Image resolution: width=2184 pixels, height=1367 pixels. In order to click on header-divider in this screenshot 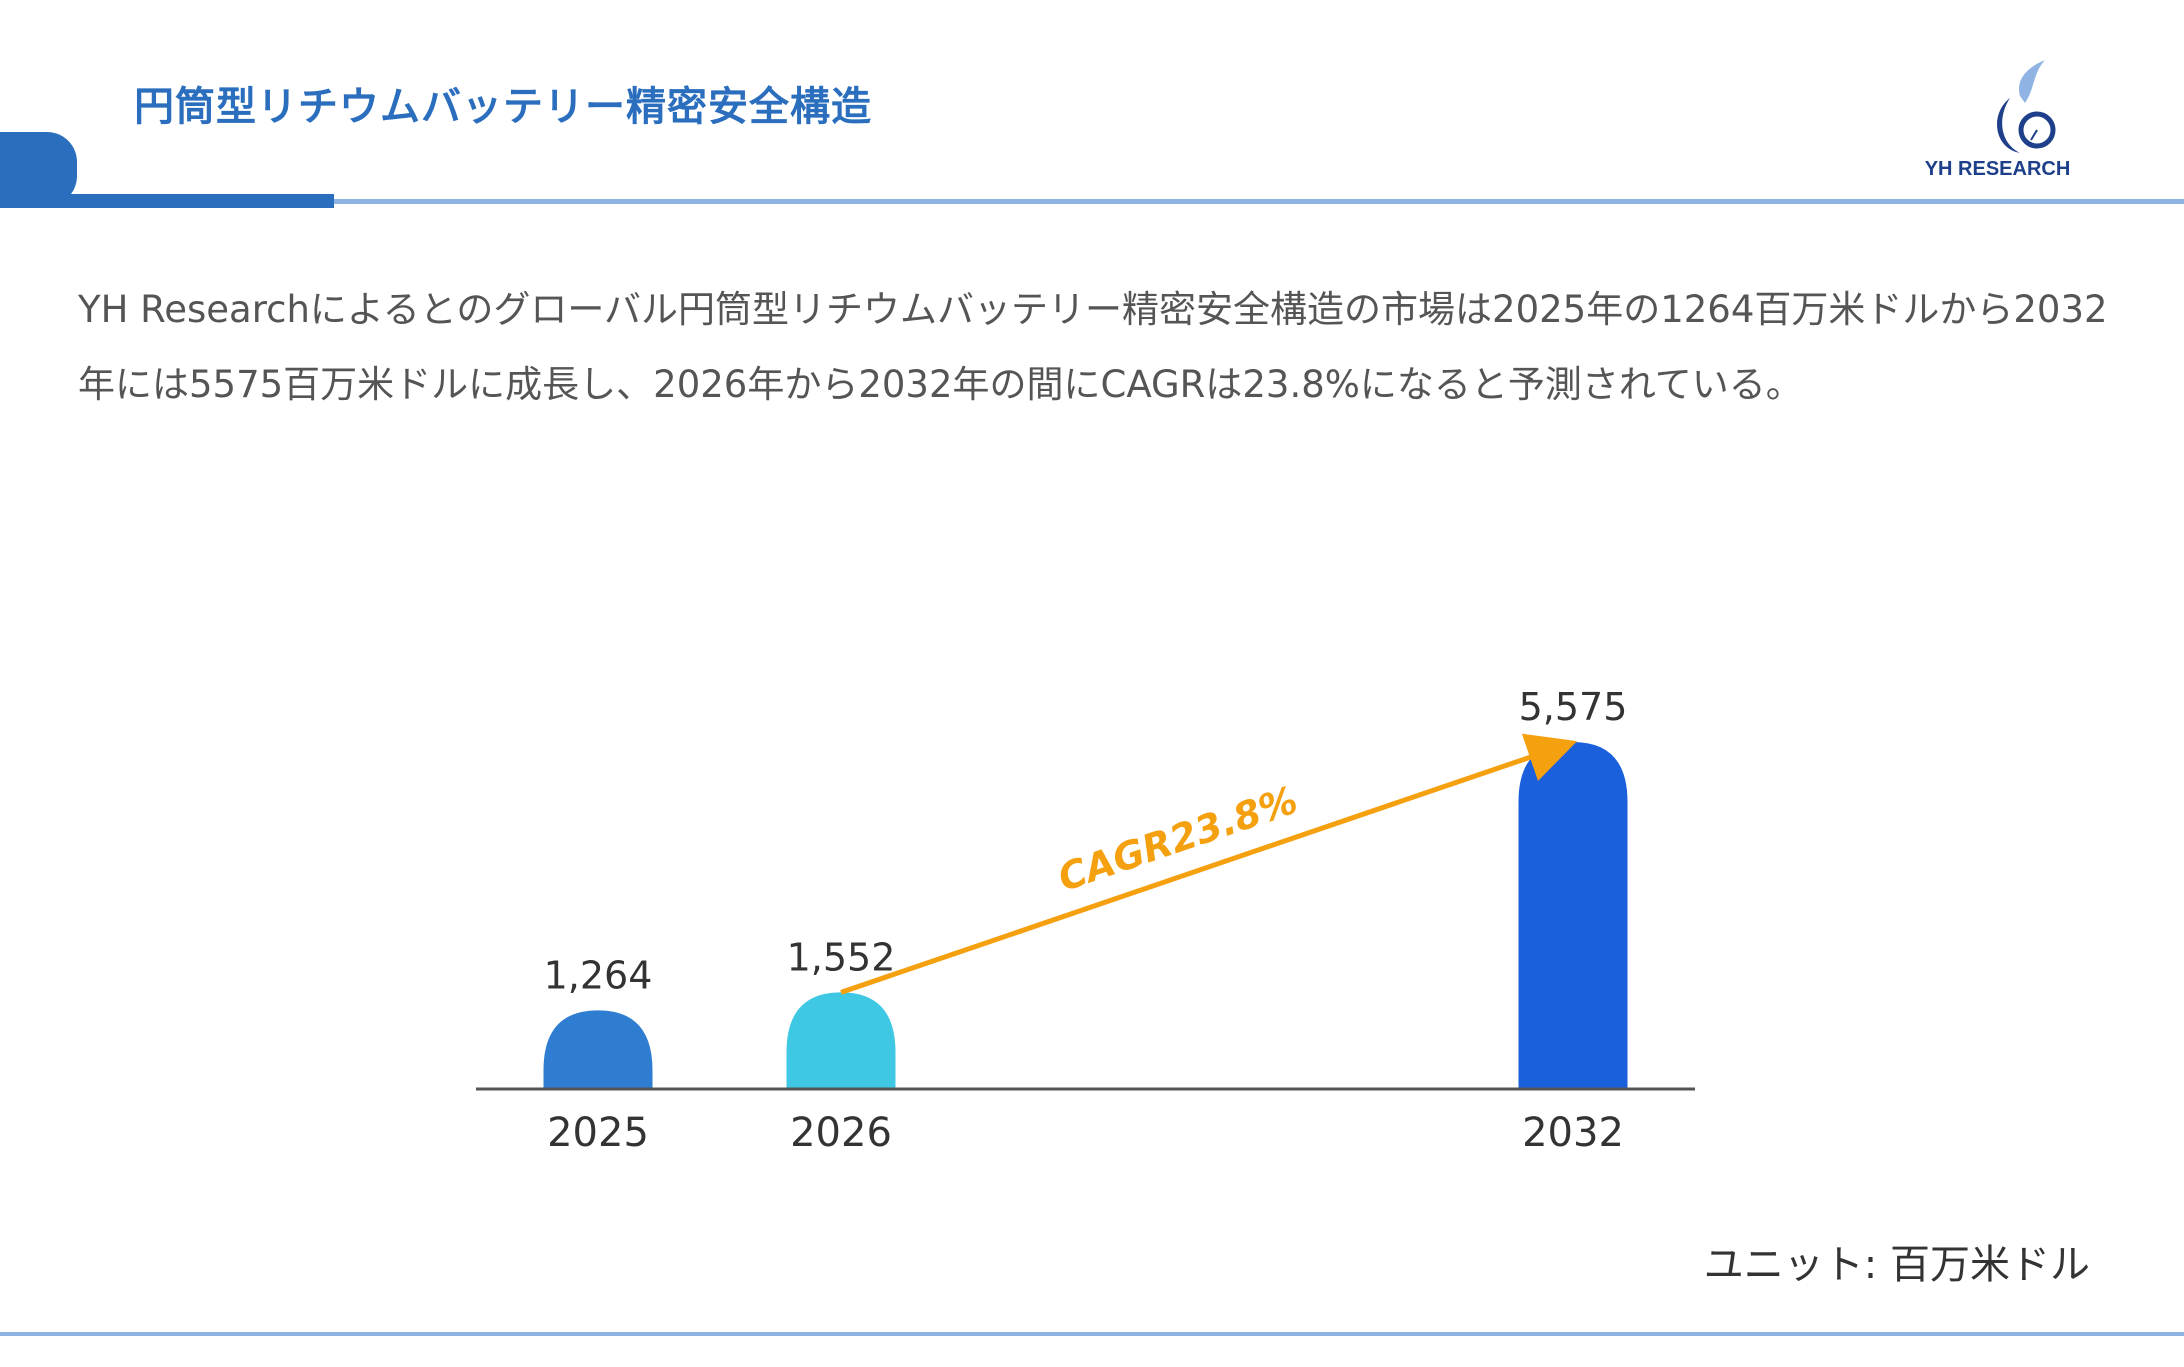, I will do `click(1259, 201)`.